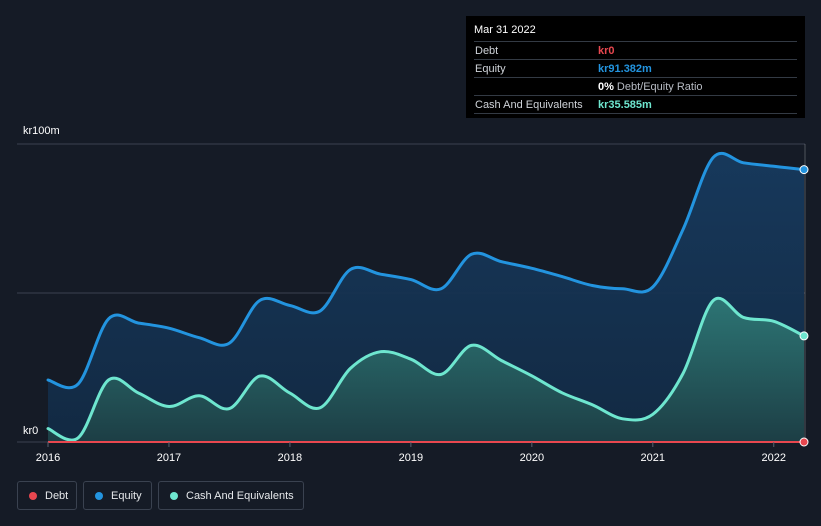 The height and width of the screenshot is (526, 821). What do you see at coordinates (635, 50) in the screenshot?
I see `tooltip-row-debt: Debt kr0` at bounding box center [635, 50].